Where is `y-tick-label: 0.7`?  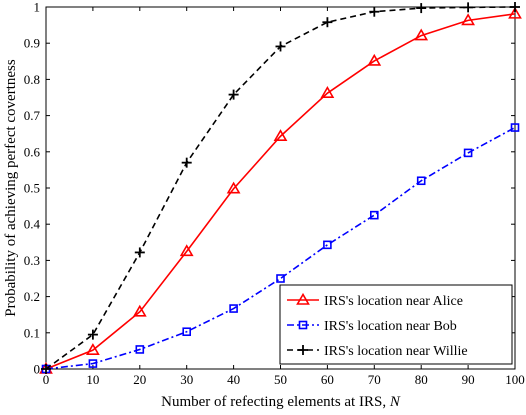 y-tick-label: 0.7 is located at coordinates (32, 115).